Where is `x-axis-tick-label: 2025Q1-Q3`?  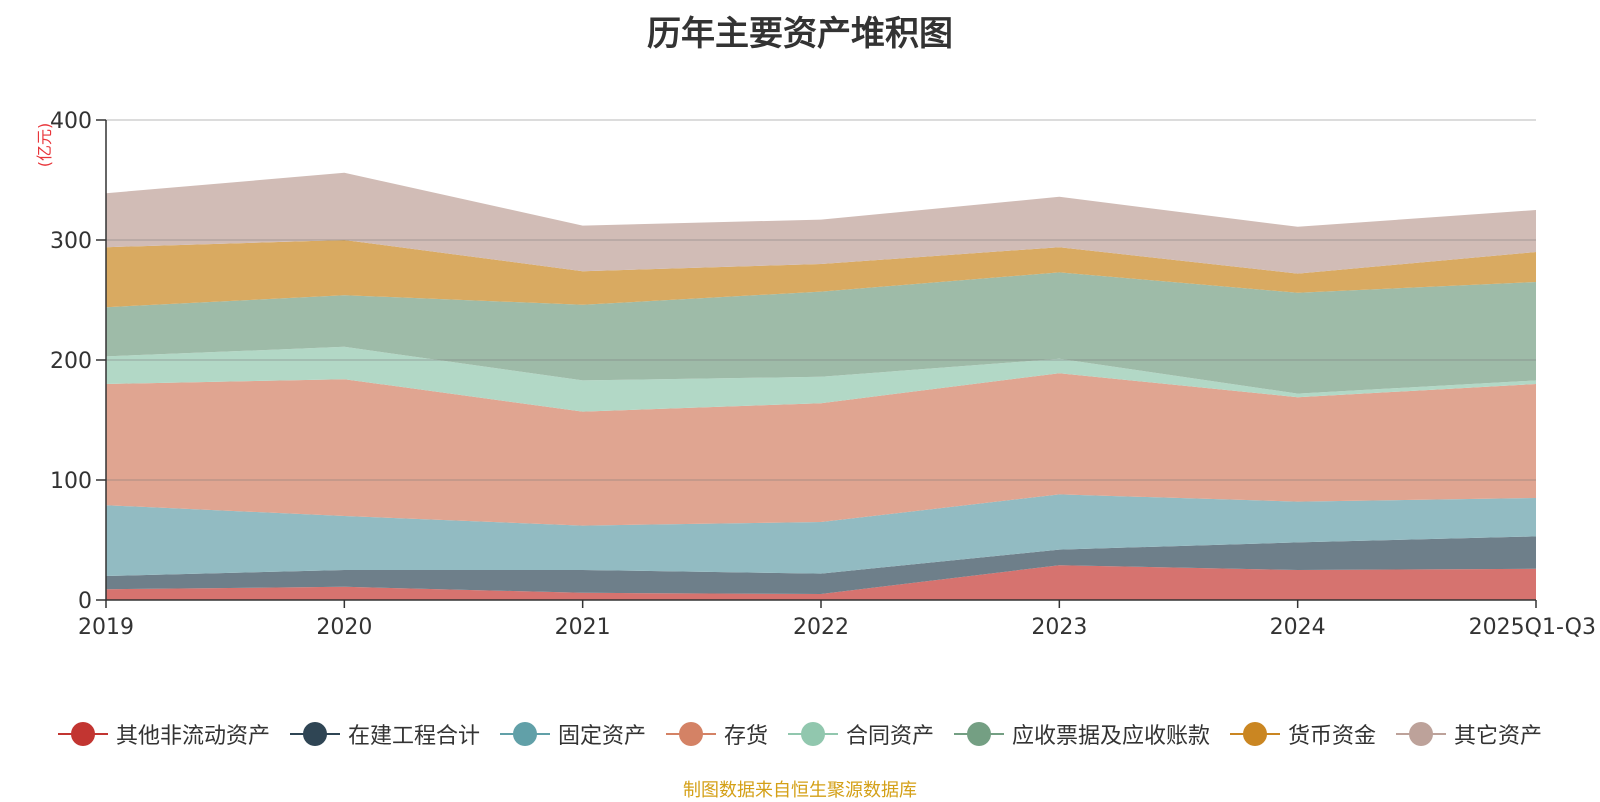
x-axis-tick-label: 2025Q1-Q3 is located at coordinates (1532, 627).